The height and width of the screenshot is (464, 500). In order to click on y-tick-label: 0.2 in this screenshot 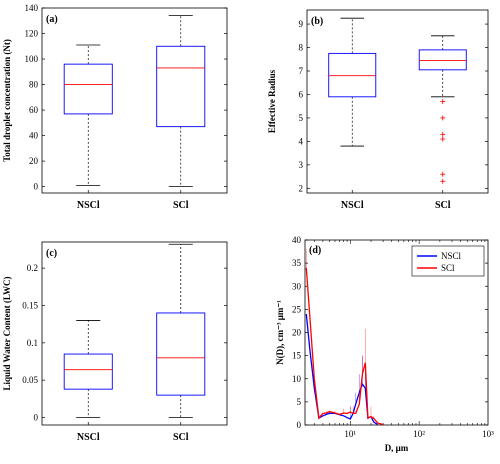, I will do `click(32, 268)`.